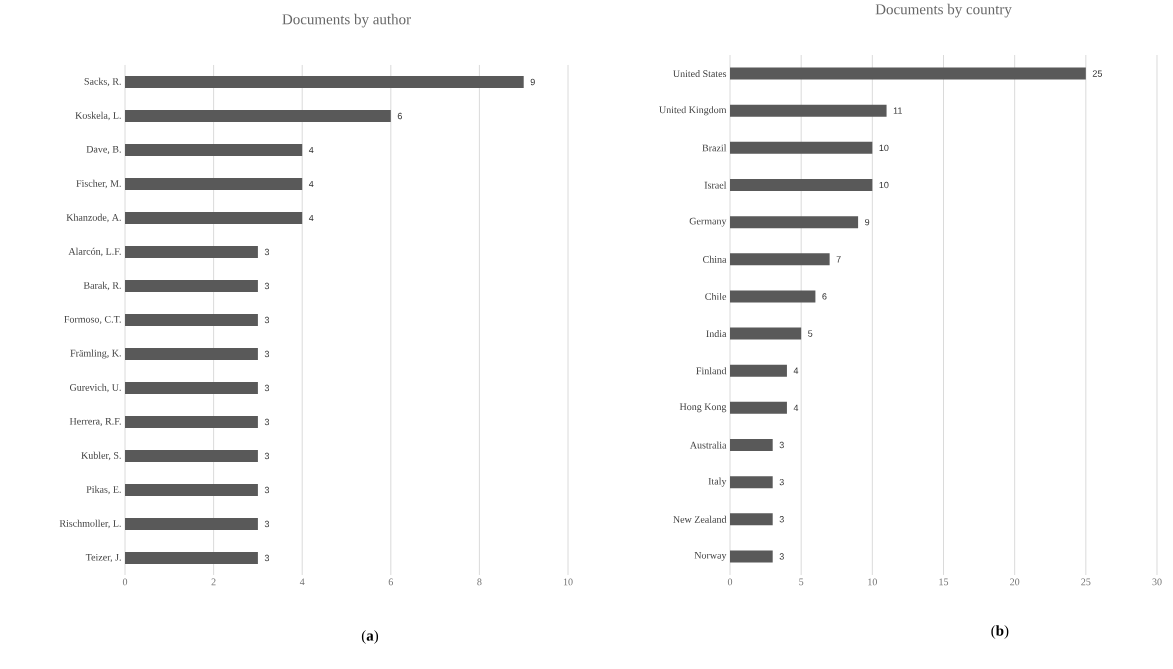 The image size is (1173, 669). I want to click on x-tick-label: 4, so click(302, 582).